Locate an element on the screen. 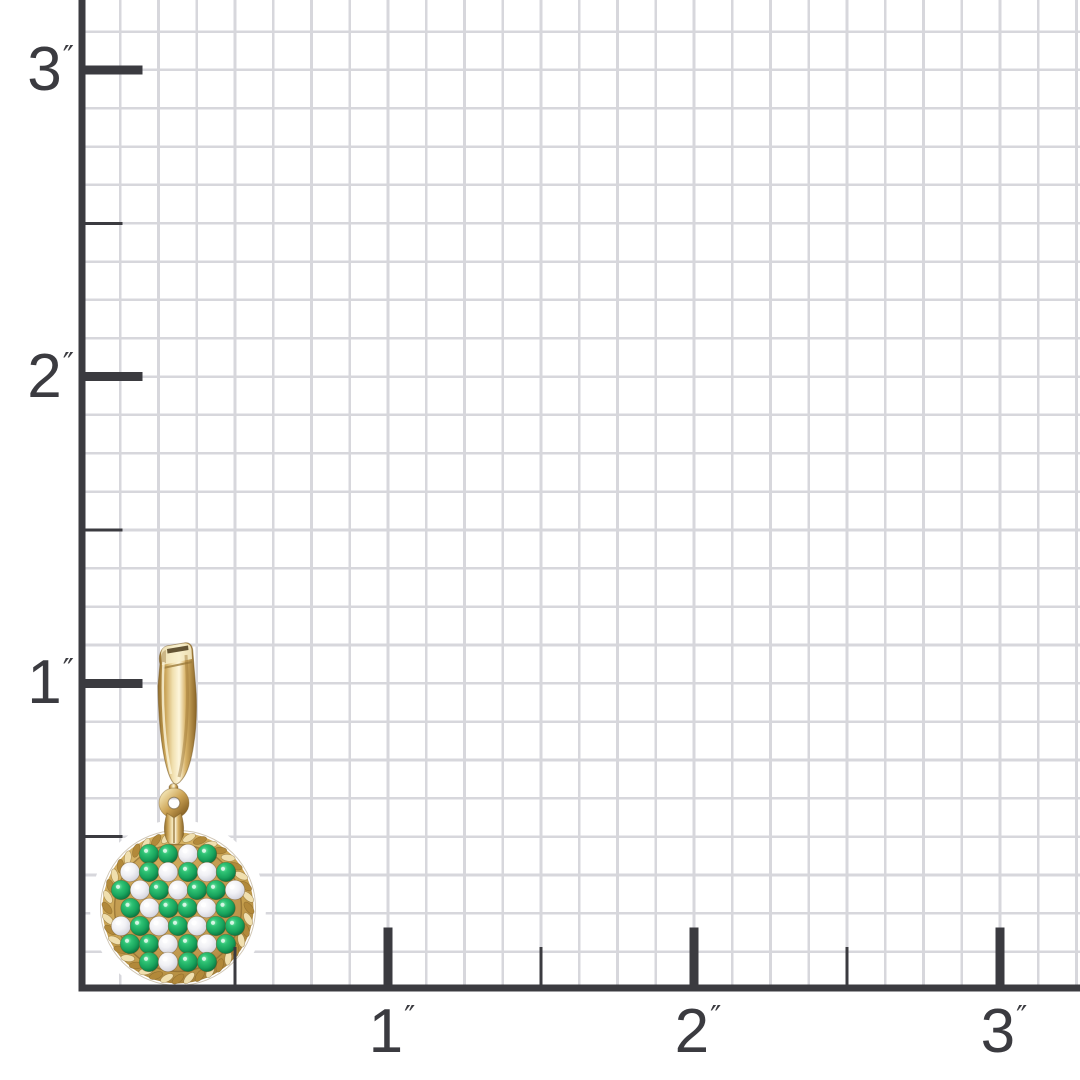  earring-pendant is located at coordinates (178, 908).